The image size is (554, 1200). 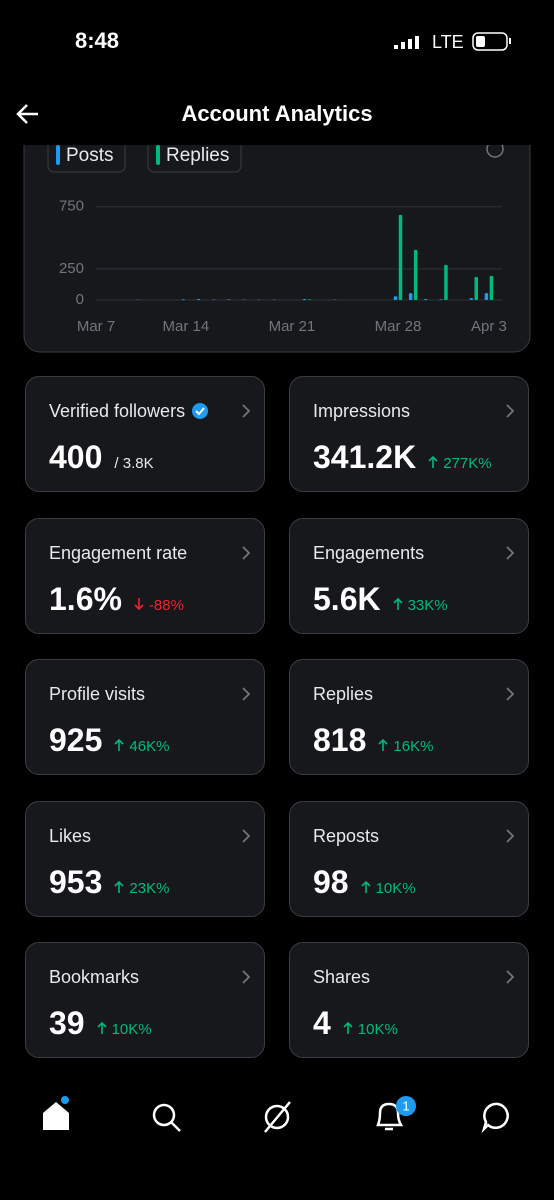 What do you see at coordinates (65, 1100) in the screenshot?
I see `home-dot` at bounding box center [65, 1100].